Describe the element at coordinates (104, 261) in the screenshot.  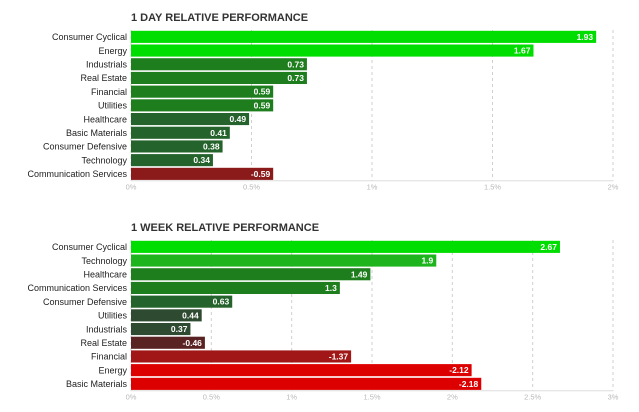
I see `week-category-label: Technology` at that location.